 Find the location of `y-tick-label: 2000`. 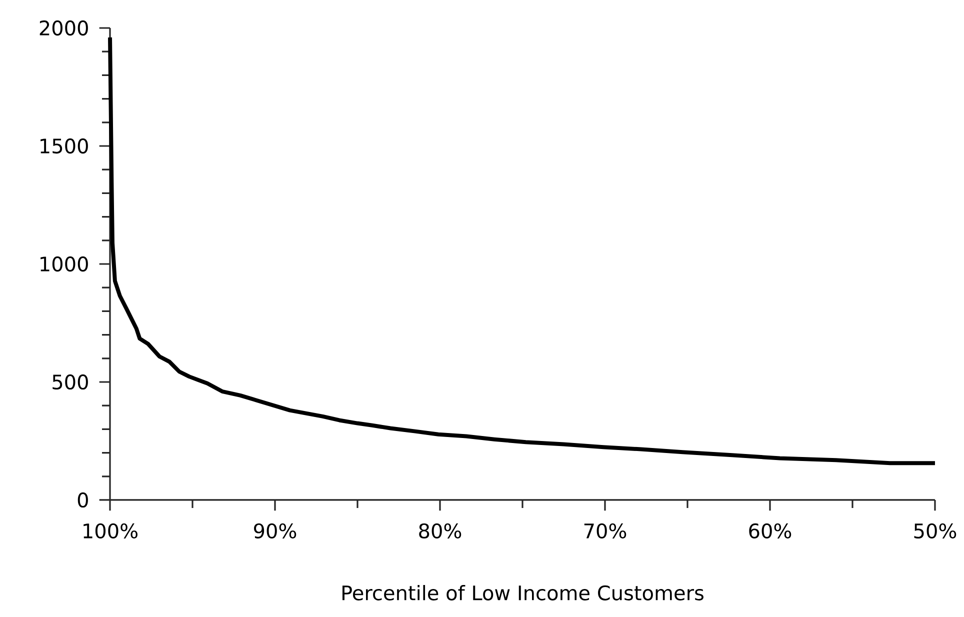

y-tick-label: 2000 is located at coordinates (64, 28).